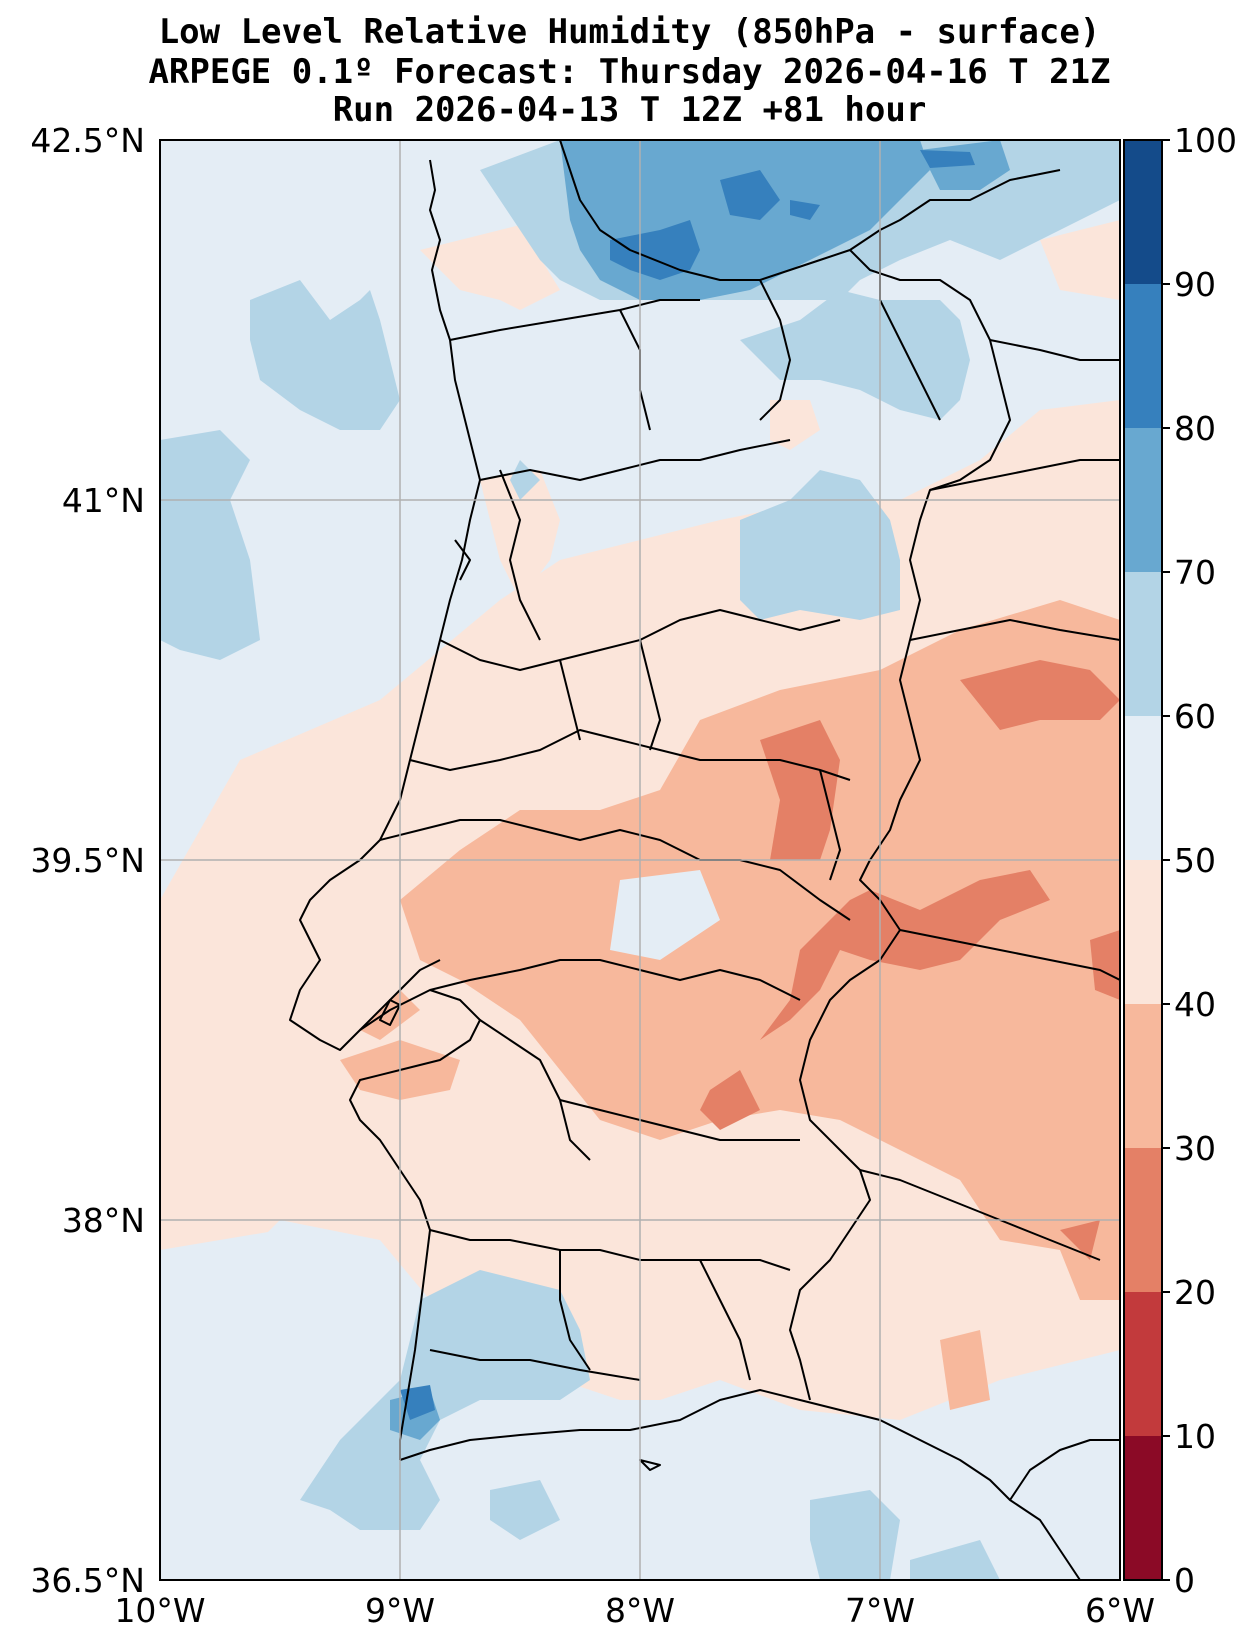 The height and width of the screenshot is (1646, 1259). I want to click on colorbar-label: 70, so click(1195, 572).